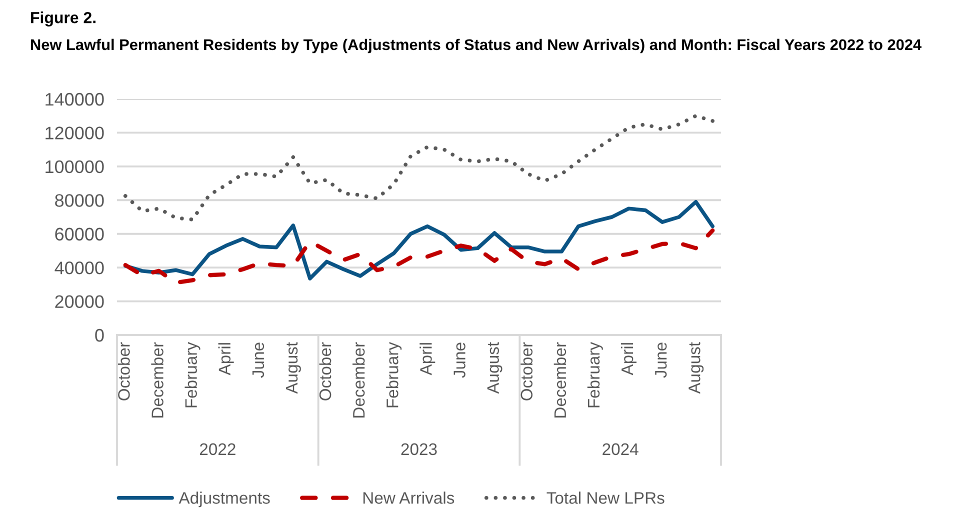 This screenshot has width=957, height=522. I want to click on text: 2024, so click(620, 449).